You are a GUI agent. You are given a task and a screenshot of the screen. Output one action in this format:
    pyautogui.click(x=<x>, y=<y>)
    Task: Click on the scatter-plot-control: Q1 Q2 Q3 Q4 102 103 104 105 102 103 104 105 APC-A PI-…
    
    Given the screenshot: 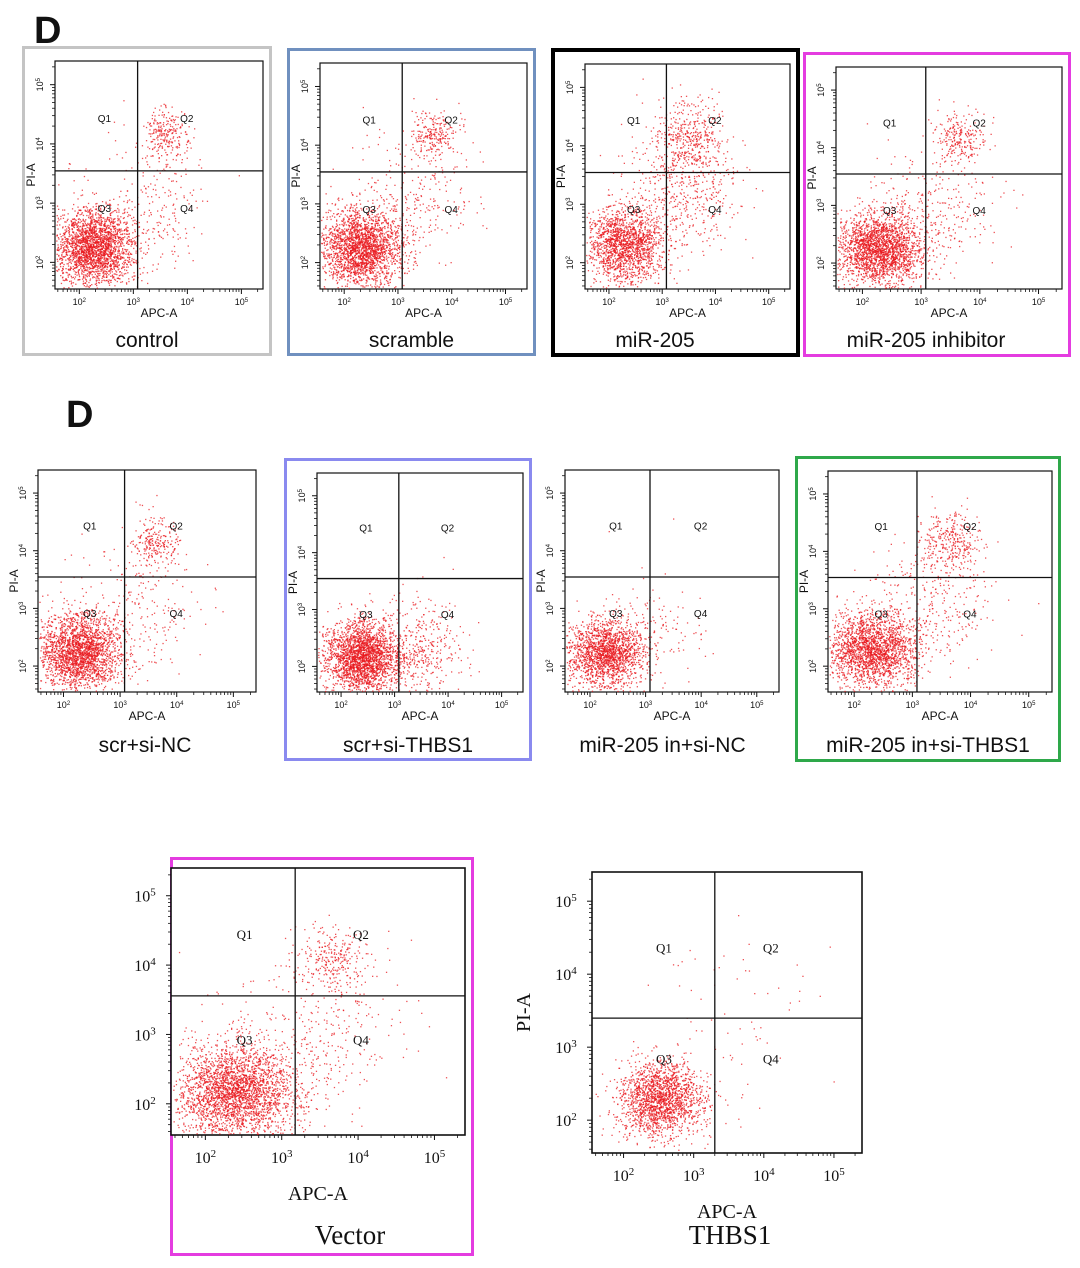 What is the action you would take?
    pyautogui.click(x=144, y=190)
    